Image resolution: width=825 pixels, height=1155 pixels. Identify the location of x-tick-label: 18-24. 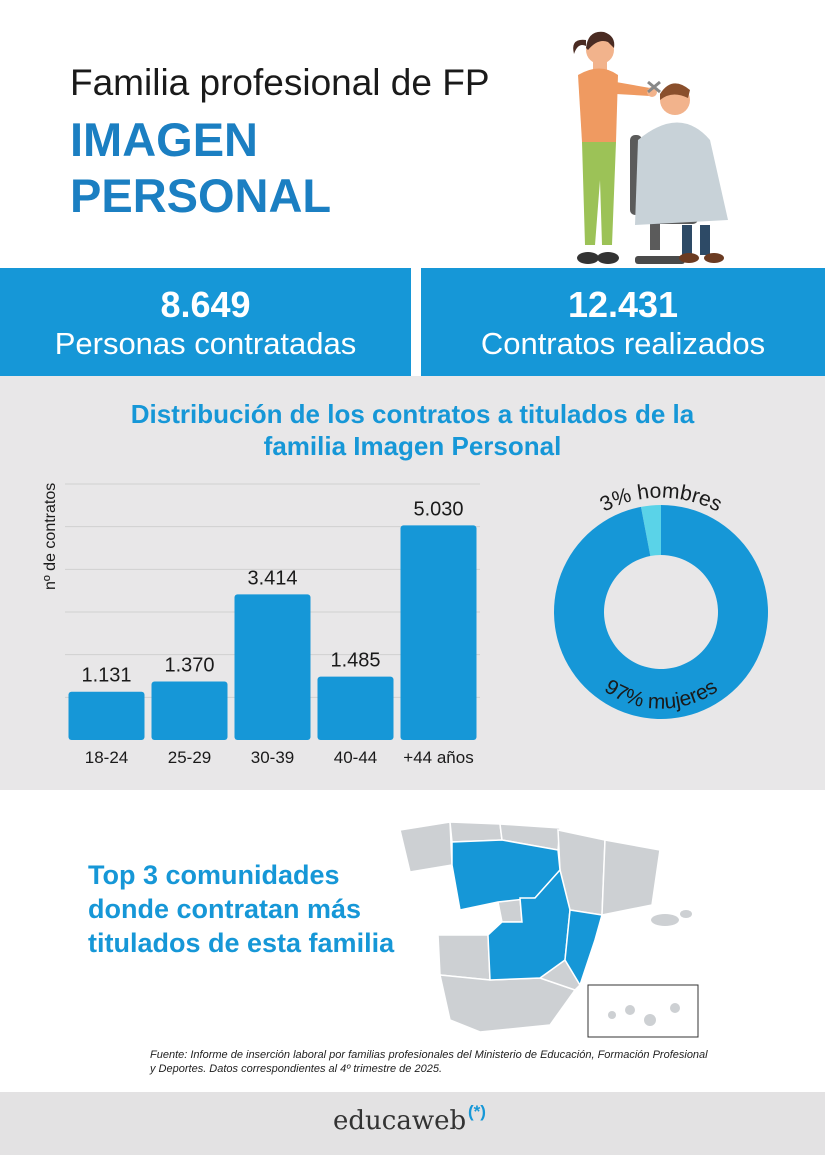
(106, 757).